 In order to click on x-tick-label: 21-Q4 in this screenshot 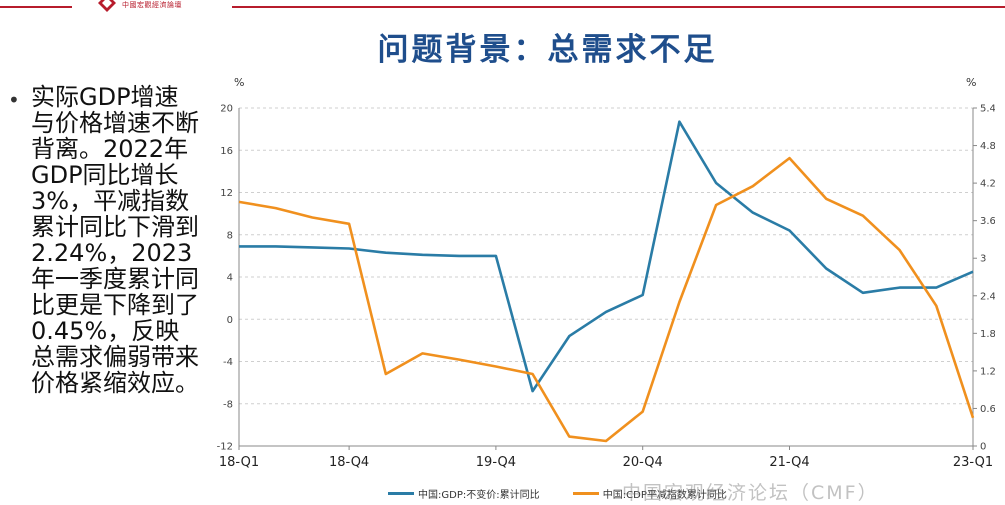, I will do `click(789, 462)`.